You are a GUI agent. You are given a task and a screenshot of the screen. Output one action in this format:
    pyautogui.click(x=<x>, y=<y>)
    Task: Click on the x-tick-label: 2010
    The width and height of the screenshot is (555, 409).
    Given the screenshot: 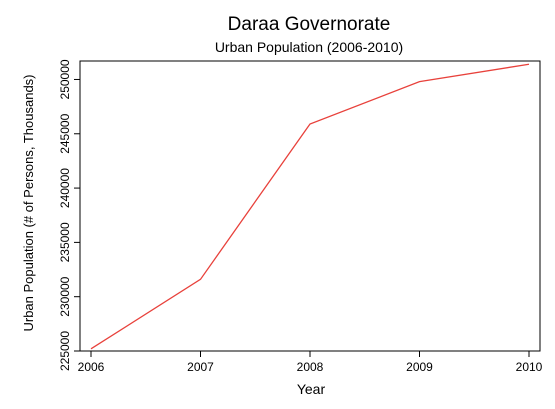 What is the action you would take?
    pyautogui.click(x=529, y=367)
    